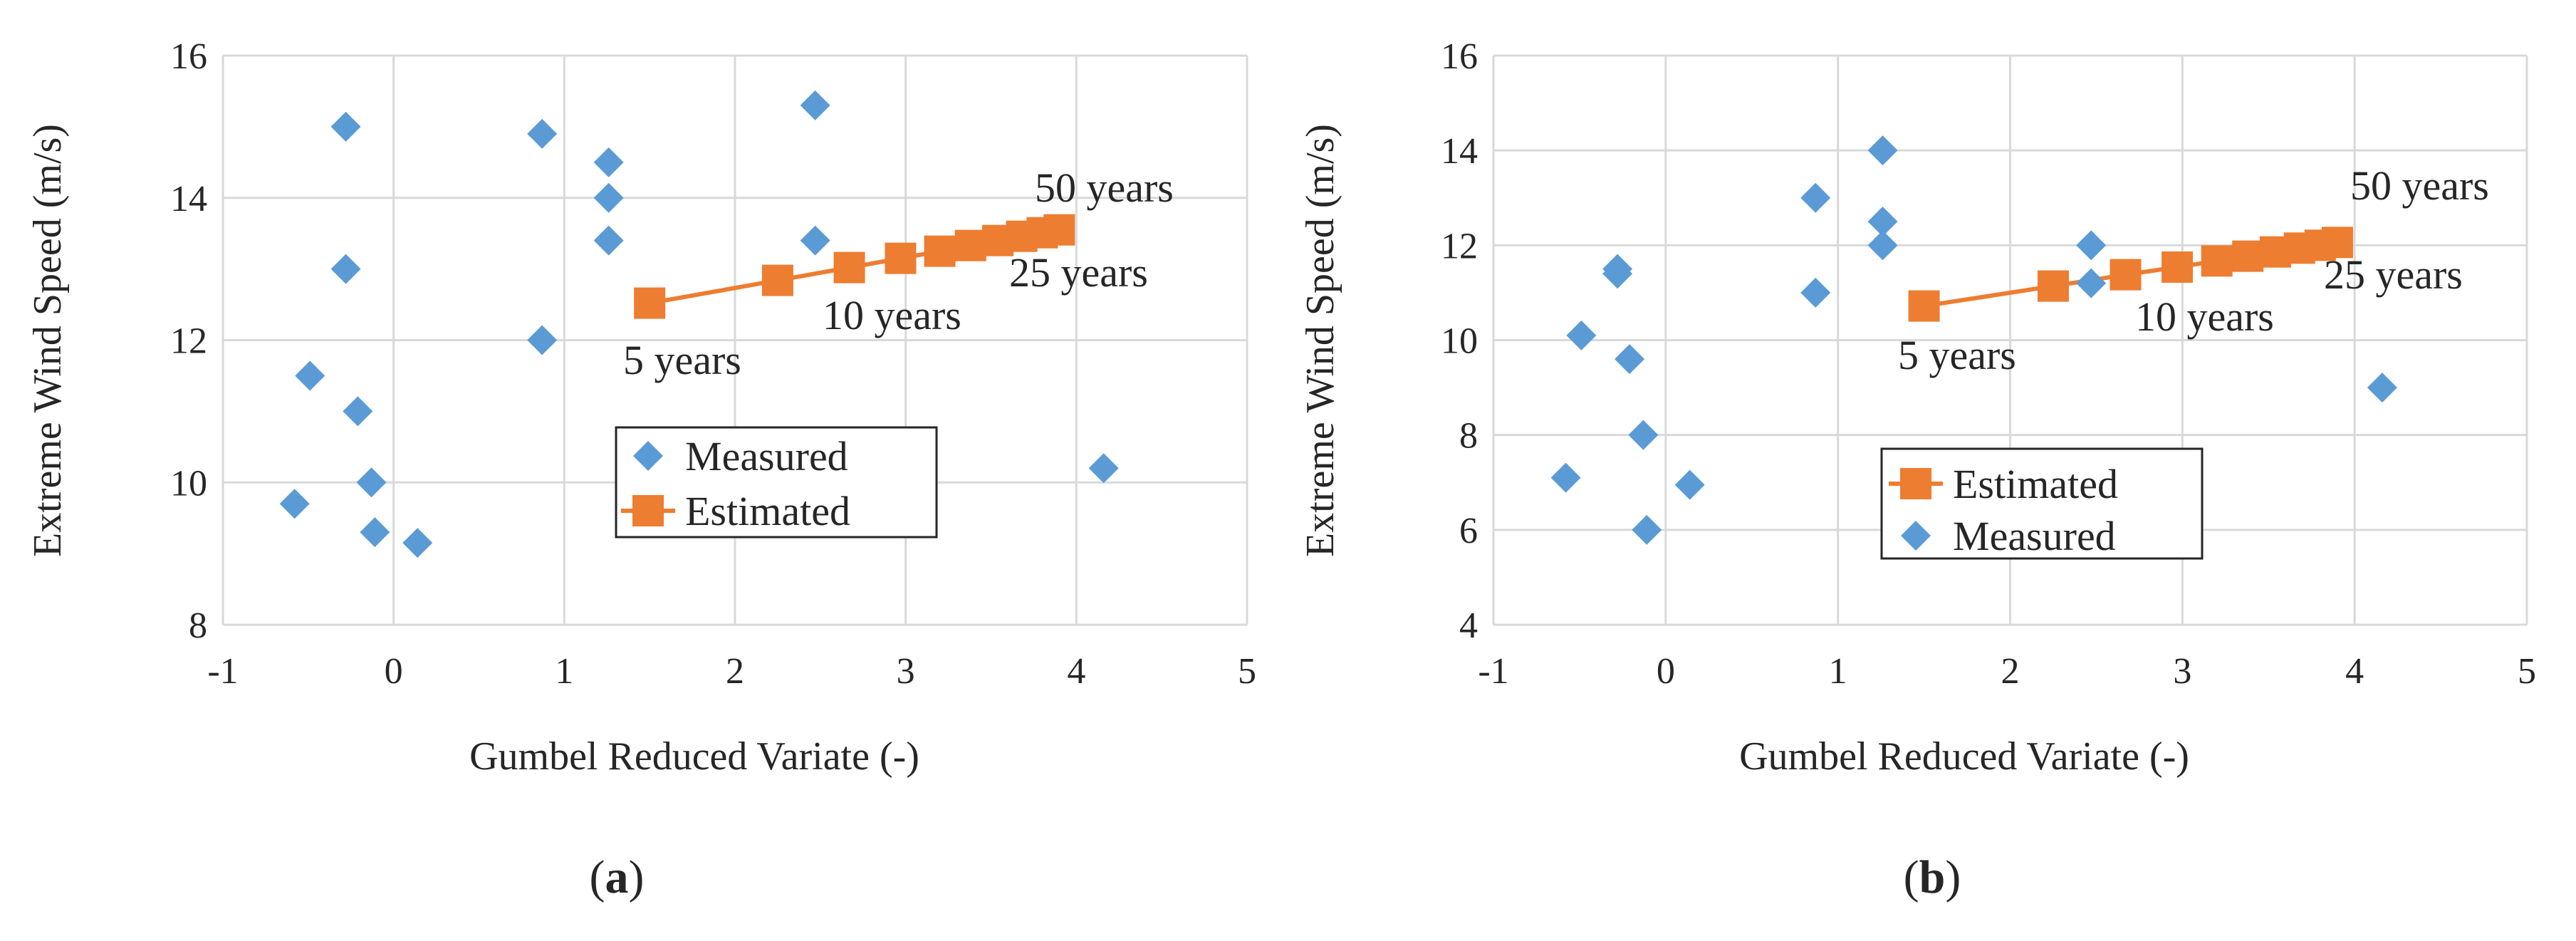 This screenshot has width=2576, height=941. What do you see at coordinates (1468, 625) in the screenshot?
I see `y-tick-label: 4` at bounding box center [1468, 625].